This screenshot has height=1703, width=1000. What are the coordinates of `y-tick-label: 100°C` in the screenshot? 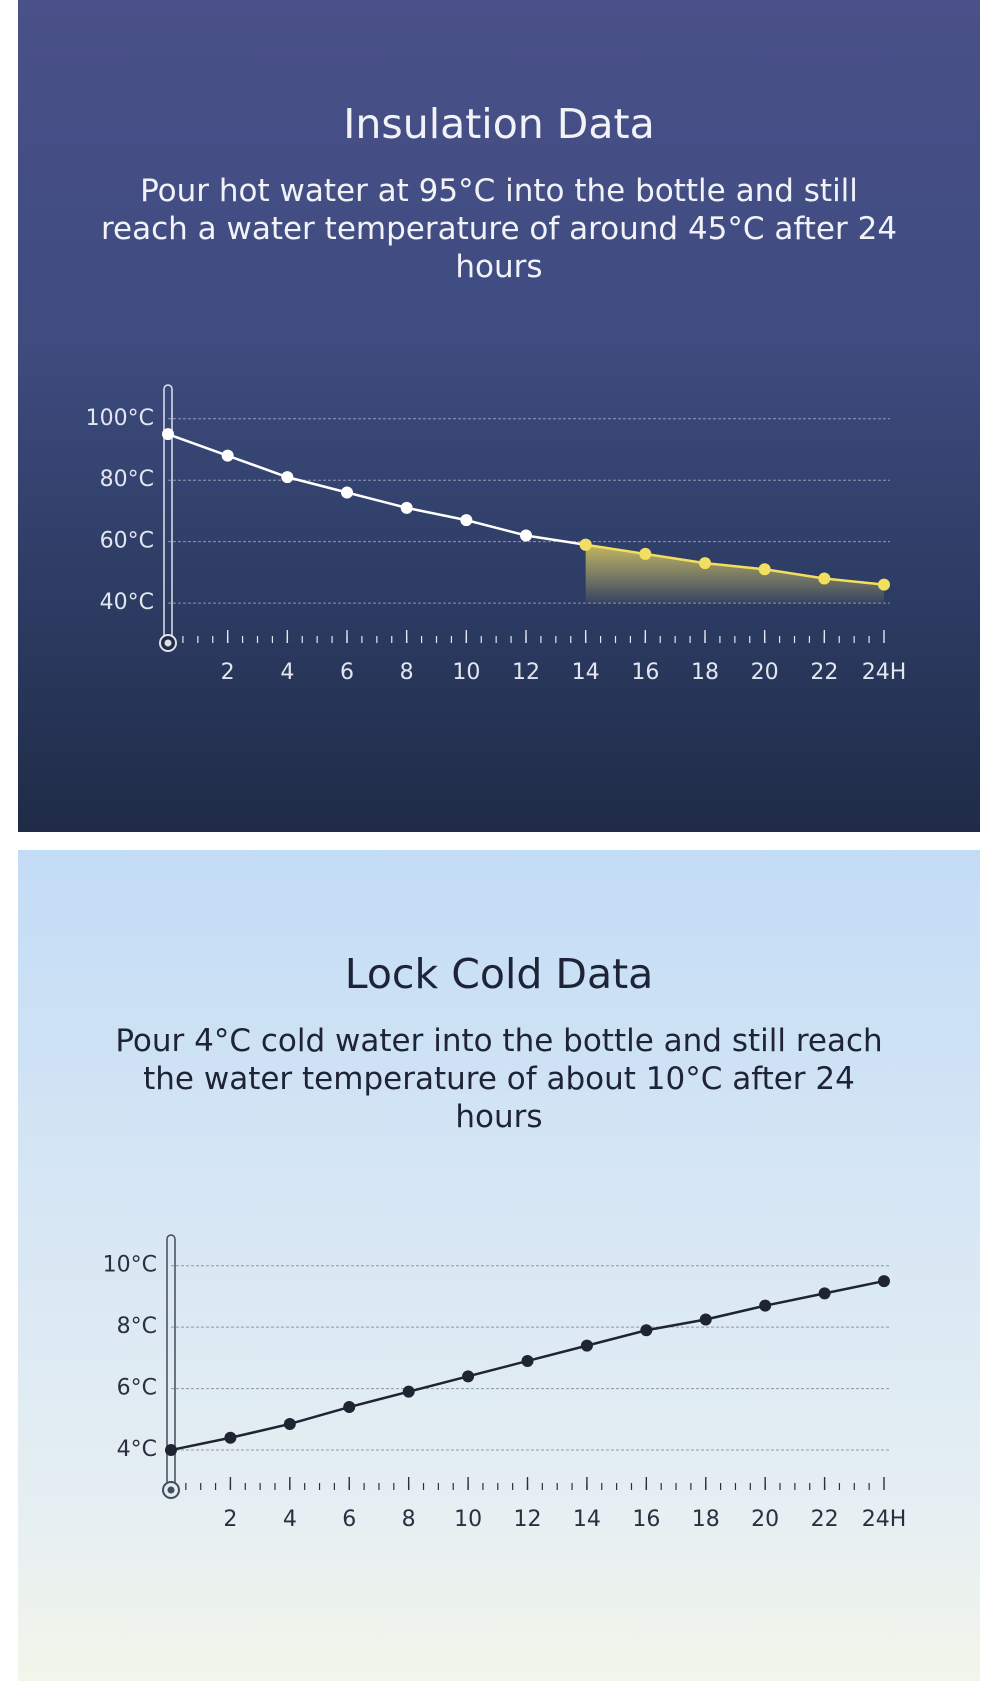 It's located at (120, 418).